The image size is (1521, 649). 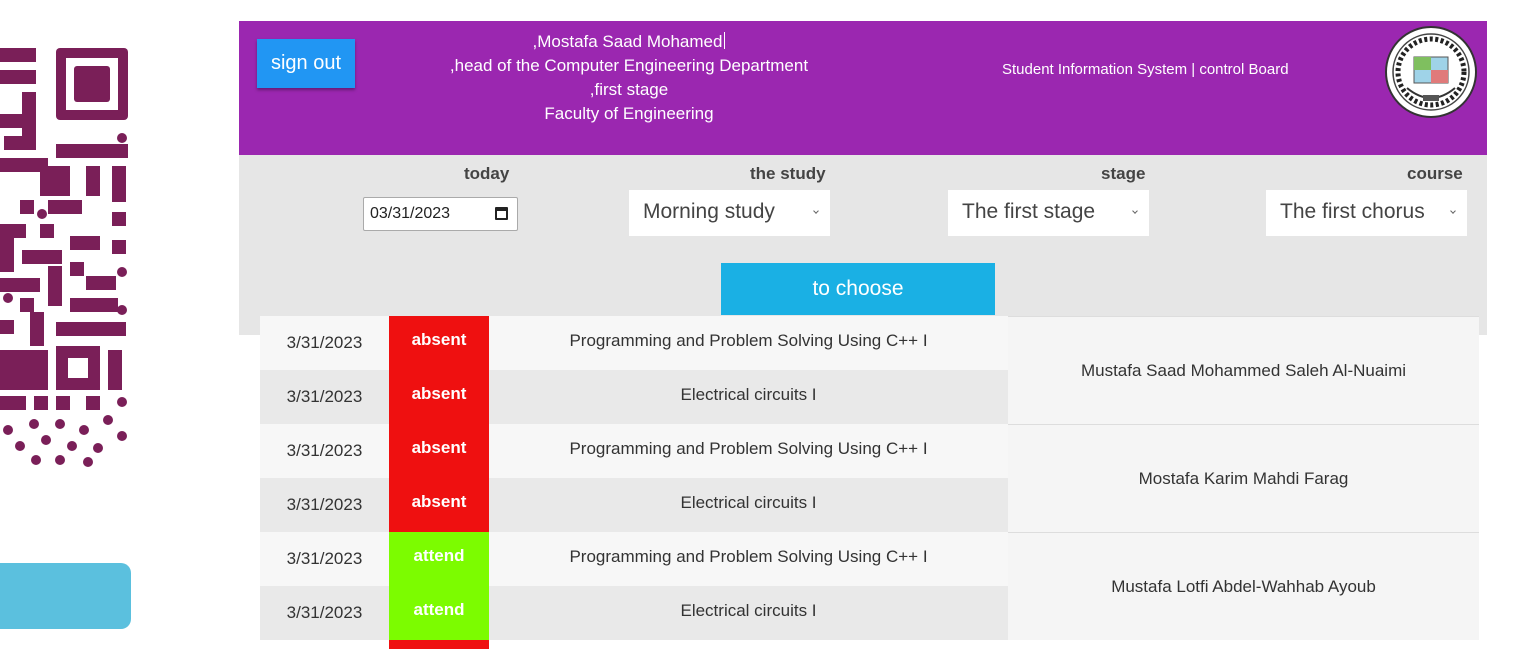 What do you see at coordinates (1431, 72) in the screenshot?
I see `university-logo-icon` at bounding box center [1431, 72].